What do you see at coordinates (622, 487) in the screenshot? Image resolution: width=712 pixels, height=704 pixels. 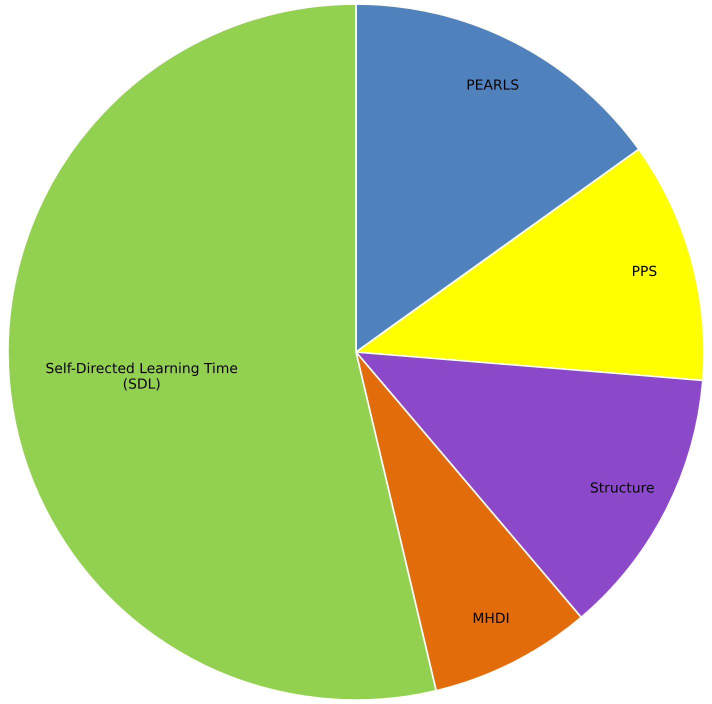 I see `slice-label: Structure` at bounding box center [622, 487].